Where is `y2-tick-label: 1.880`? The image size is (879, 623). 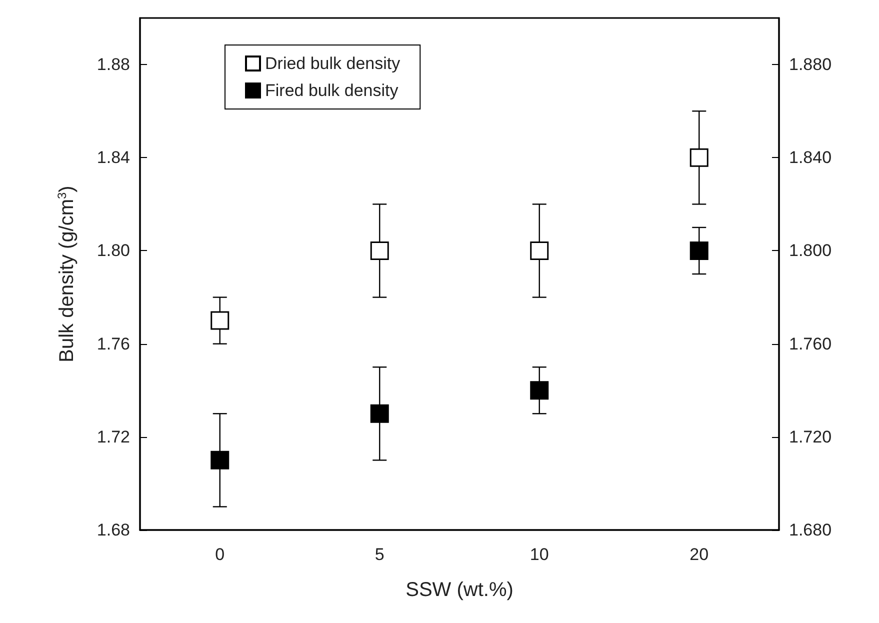
y2-tick-label: 1.880 is located at coordinates (810, 64).